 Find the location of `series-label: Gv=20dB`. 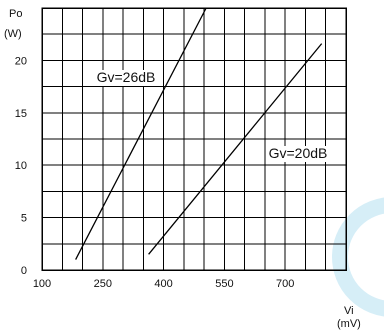

series-label: Gv=20dB is located at coordinates (298, 153).